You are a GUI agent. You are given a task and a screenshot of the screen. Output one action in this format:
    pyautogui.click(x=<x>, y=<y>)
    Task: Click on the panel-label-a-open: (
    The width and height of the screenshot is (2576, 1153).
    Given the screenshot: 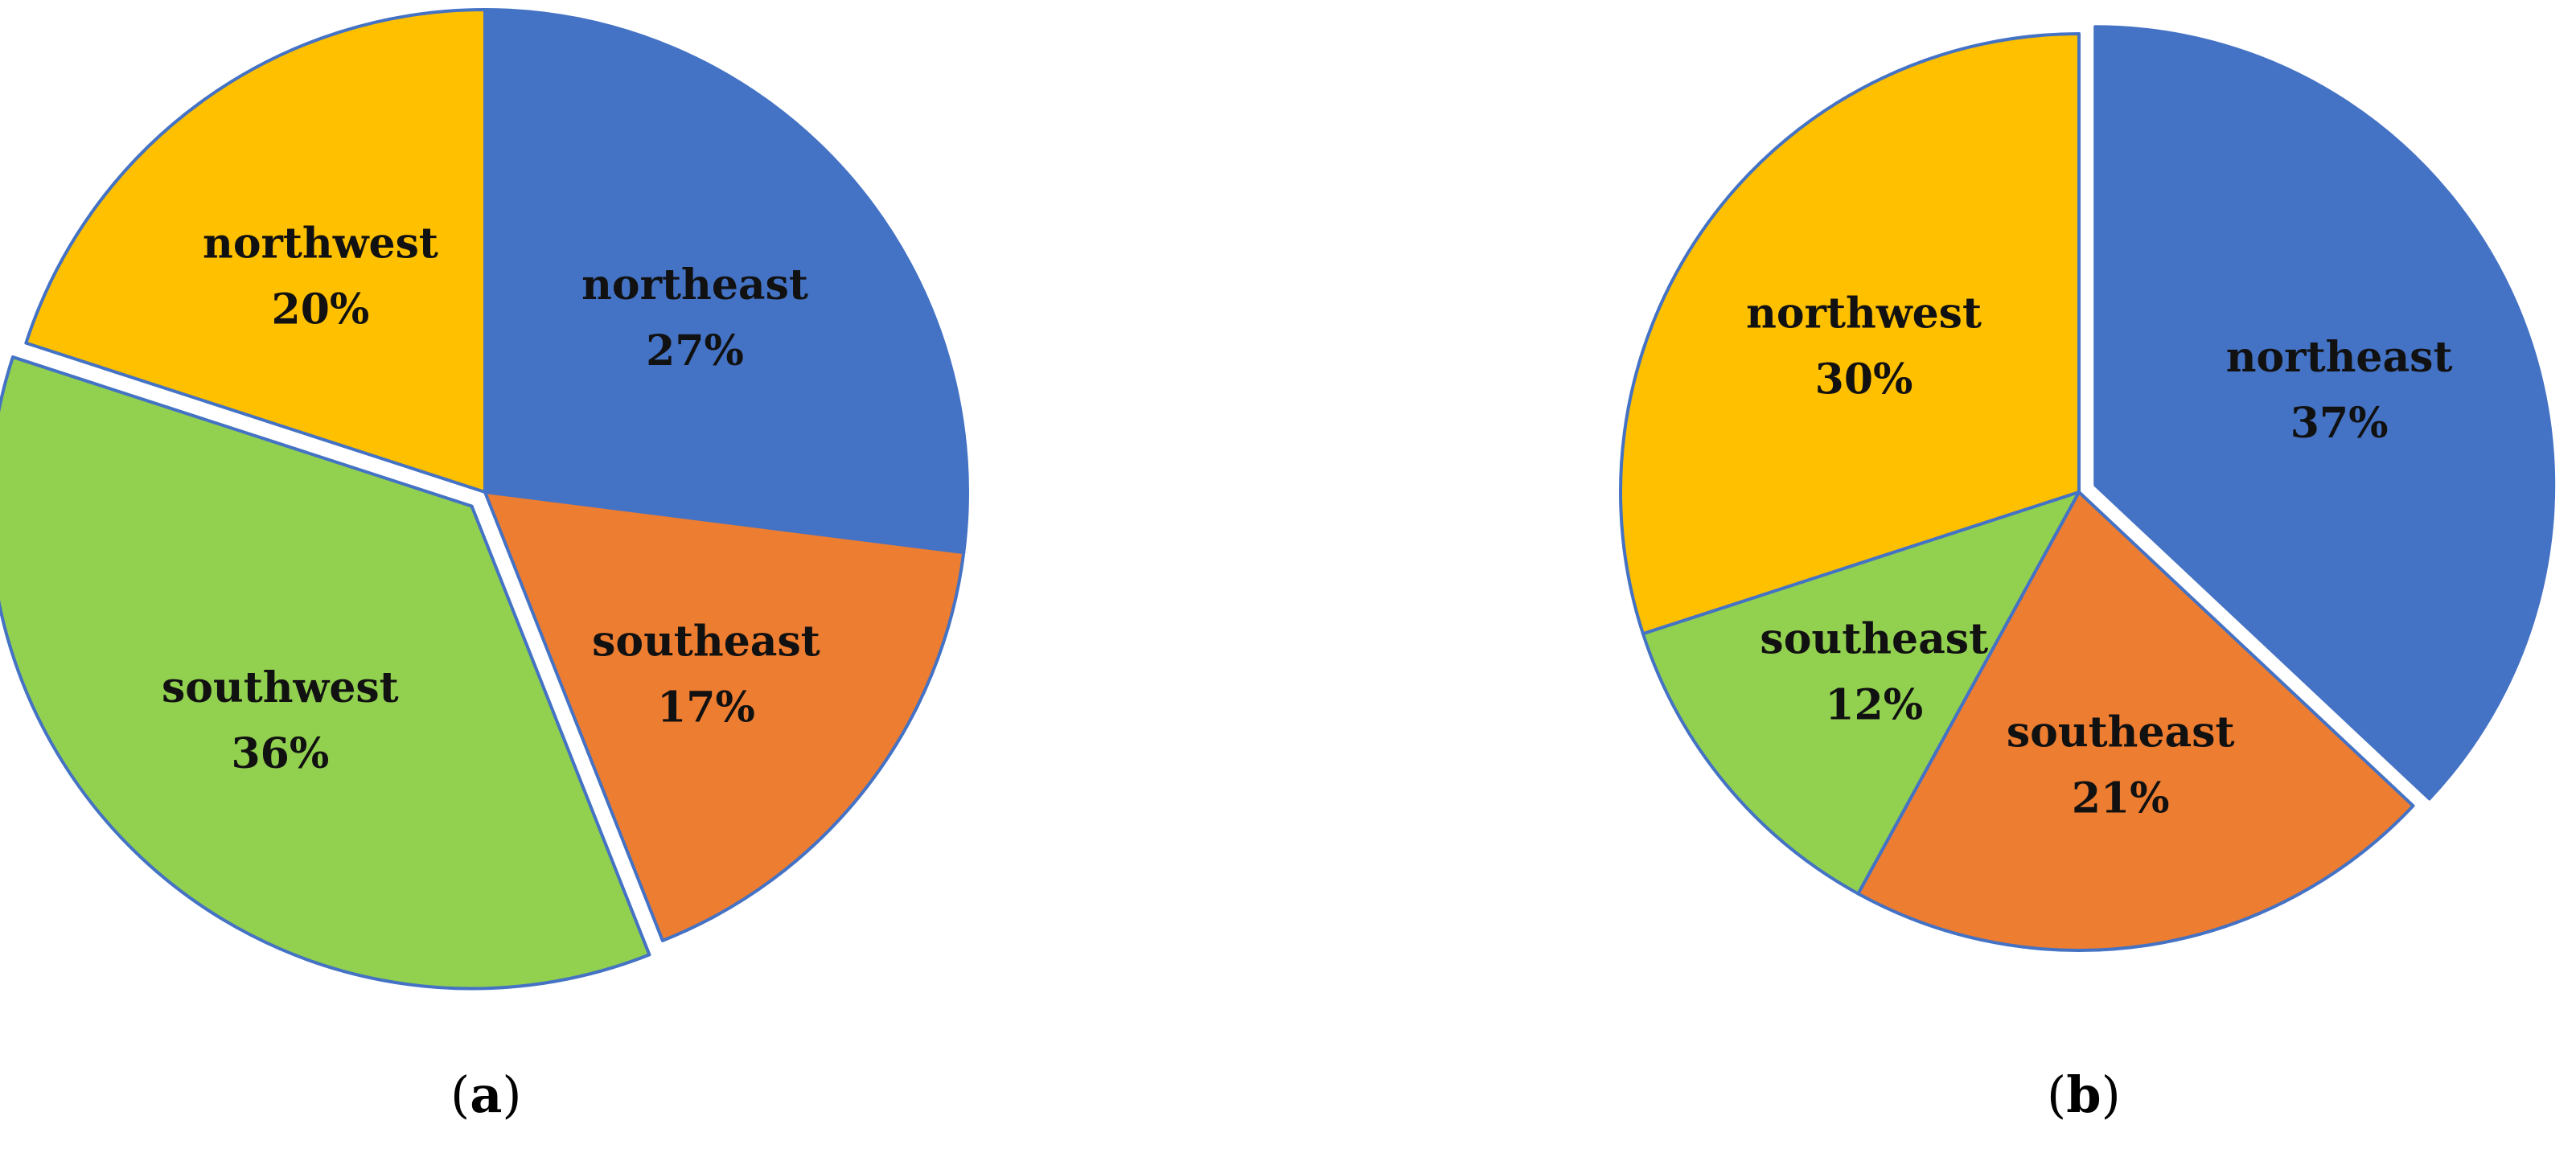 What is the action you would take?
    pyautogui.click(x=460, y=1095)
    